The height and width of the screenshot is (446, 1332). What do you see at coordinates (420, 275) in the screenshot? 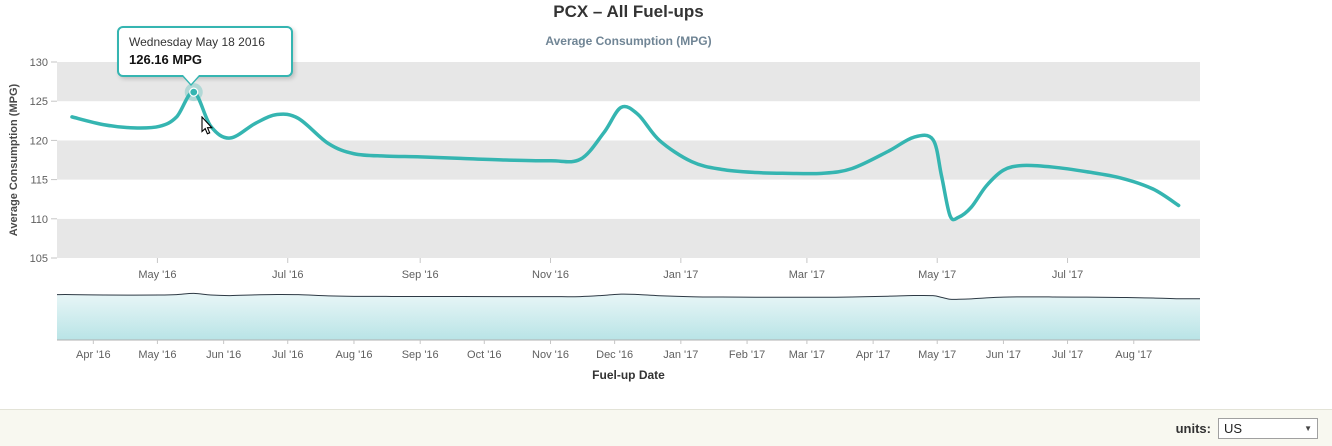
I see `x-axis-label: Sep '16` at bounding box center [420, 275].